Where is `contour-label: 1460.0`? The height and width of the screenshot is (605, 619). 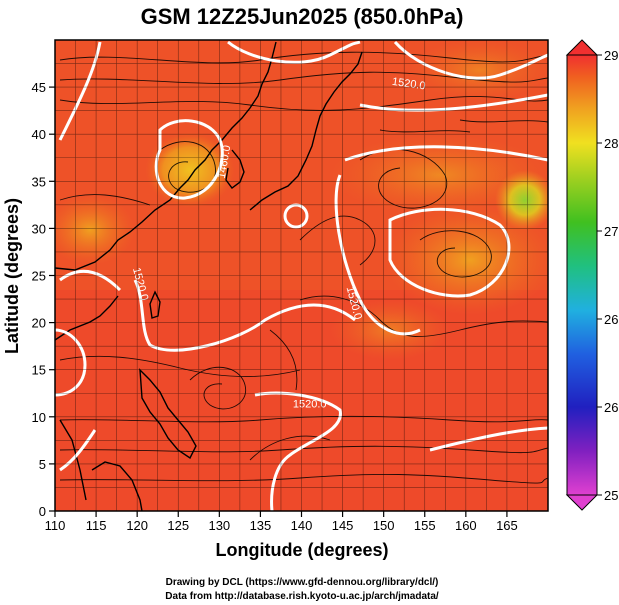
contour-label: 1460.0 is located at coordinates (225, 161).